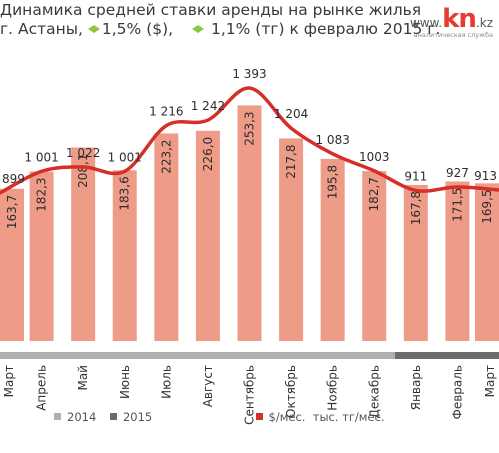  What do you see at coordinates (325, 29) in the screenshot?
I see `subtitle-kzt-change: 1,1% (тг) к февралю 2015 г.` at bounding box center [325, 29].